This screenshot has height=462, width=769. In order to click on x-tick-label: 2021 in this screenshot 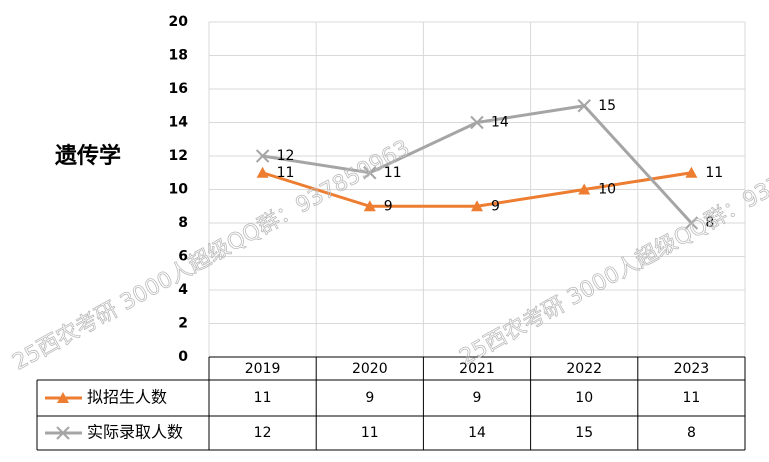, I will do `click(477, 369)`.